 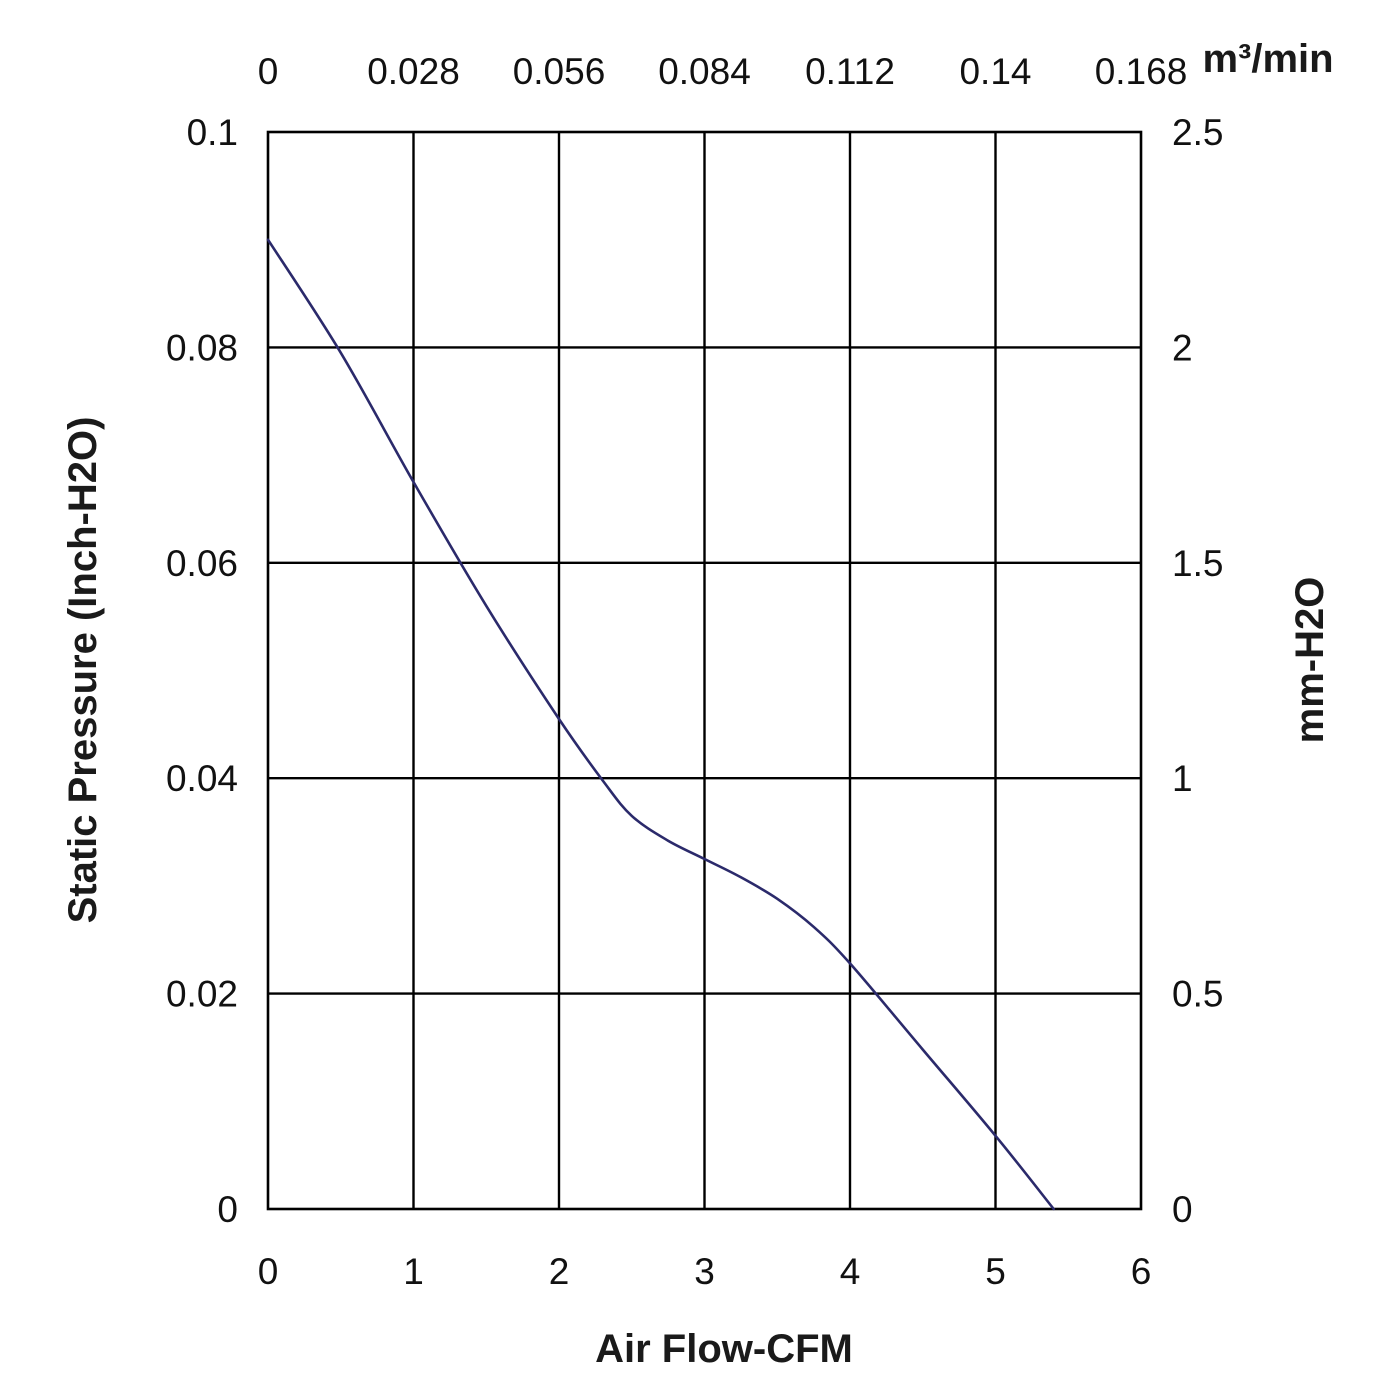 What do you see at coordinates (1197, 132) in the screenshot?
I see `y2-tick-label: 2.5` at bounding box center [1197, 132].